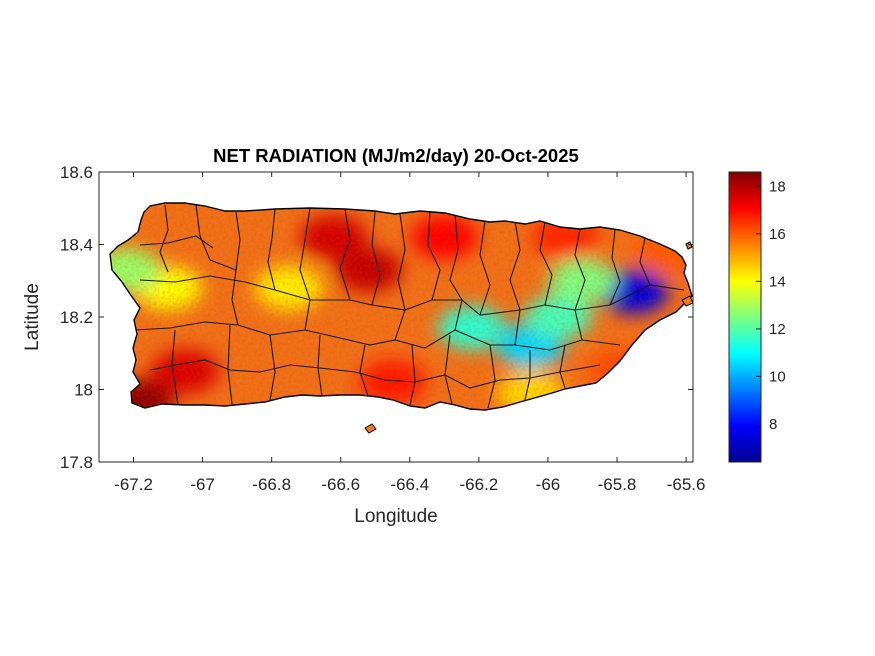  Describe the element at coordinates (202, 484) in the screenshot. I see `x-tick-label: -67` at that location.